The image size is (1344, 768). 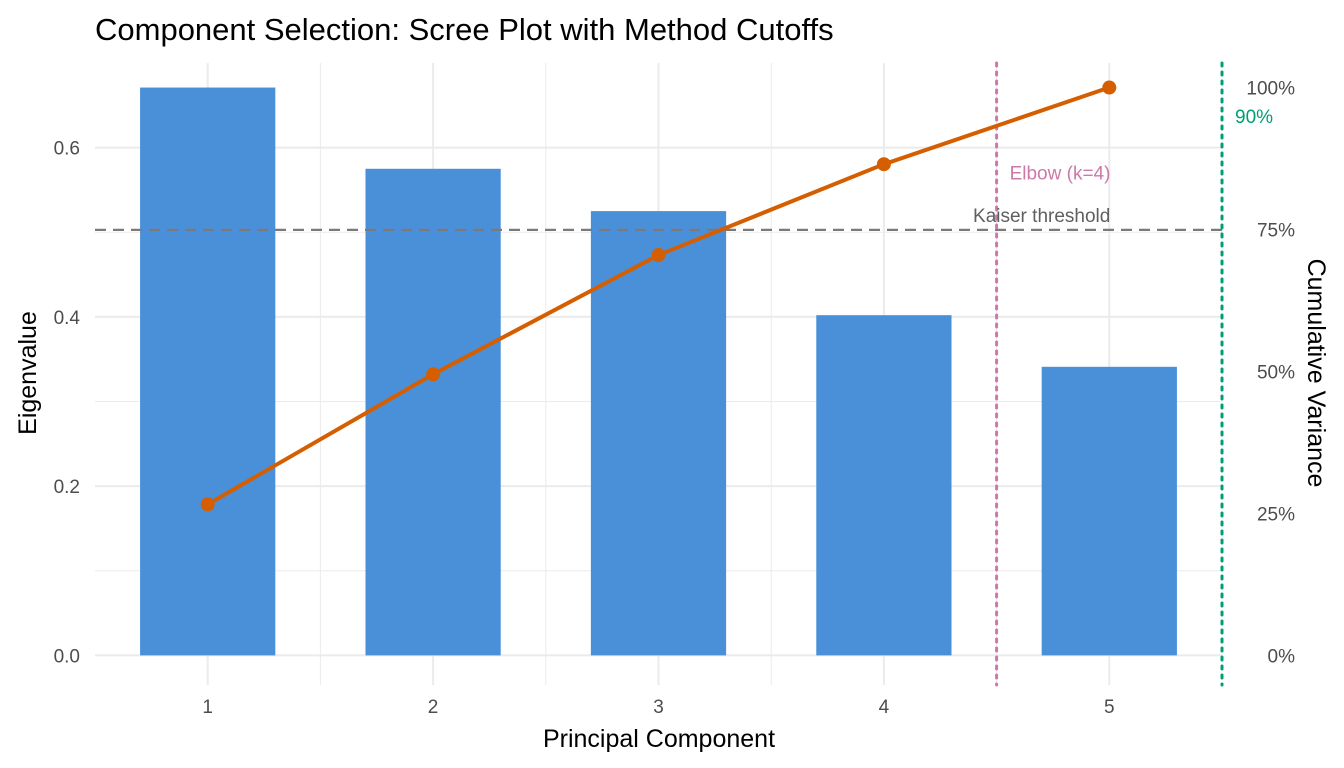 I want to click on y-axis-title: Eigenvalue, so click(x=28, y=373).